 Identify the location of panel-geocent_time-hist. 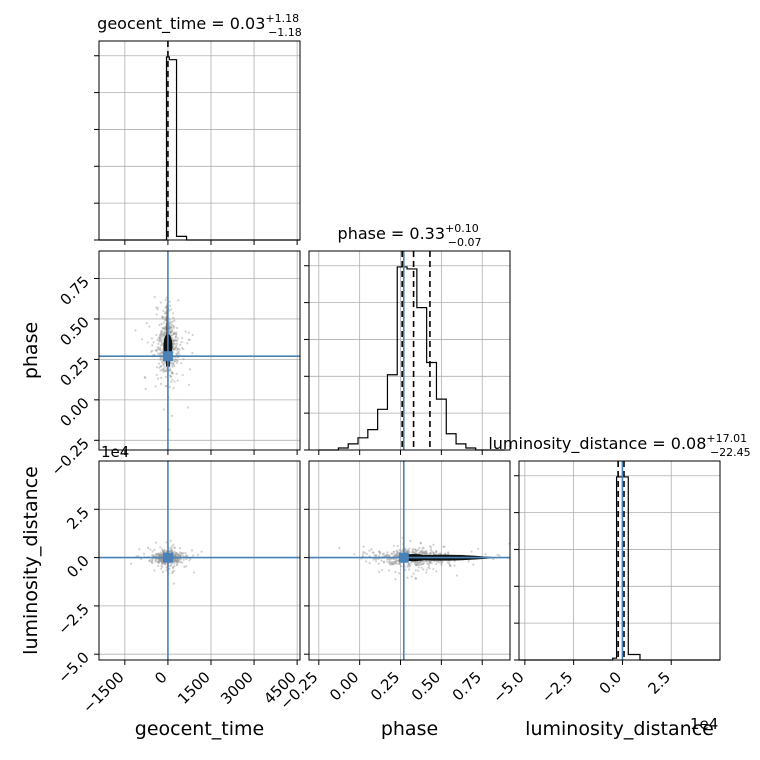
(199, 140).